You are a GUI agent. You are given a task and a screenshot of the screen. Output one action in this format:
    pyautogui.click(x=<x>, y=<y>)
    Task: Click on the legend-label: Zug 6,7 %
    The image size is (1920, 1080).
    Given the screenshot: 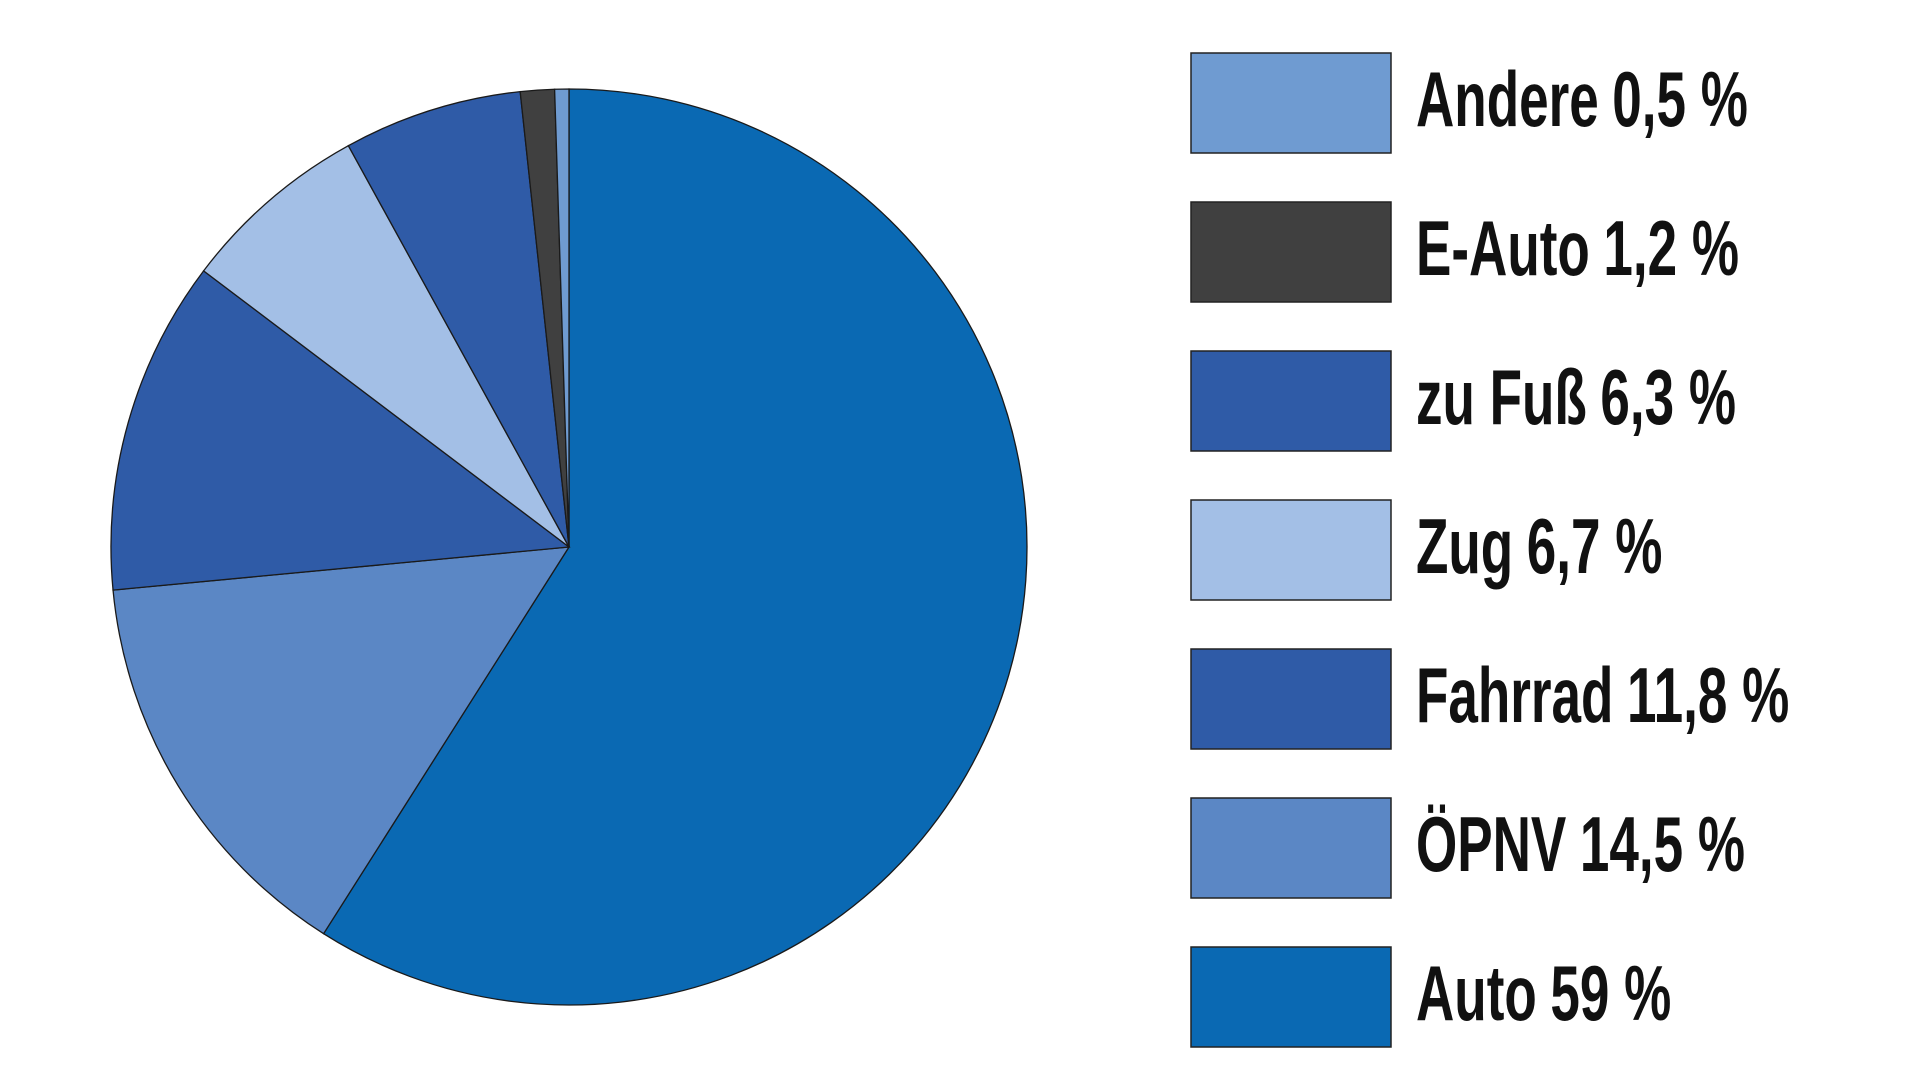 What is the action you would take?
    pyautogui.click(x=1539, y=547)
    